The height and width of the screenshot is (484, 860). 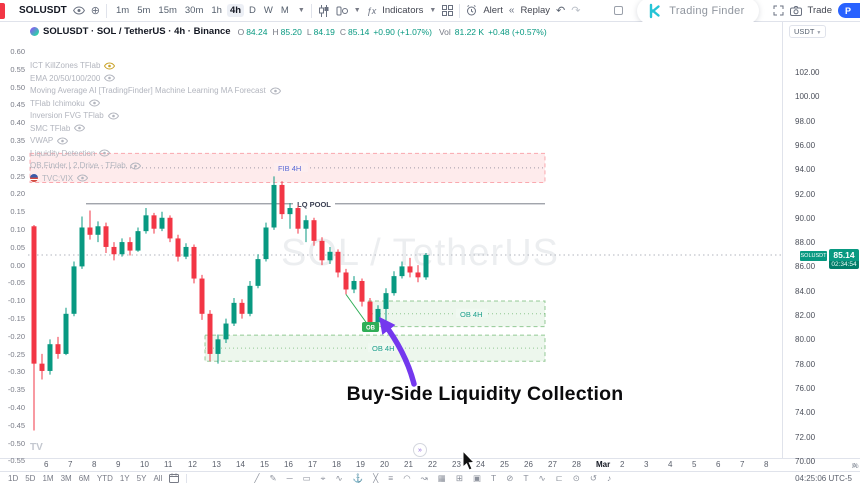 I want to click on drawing-tool-16: ⊘, so click(x=510, y=477).